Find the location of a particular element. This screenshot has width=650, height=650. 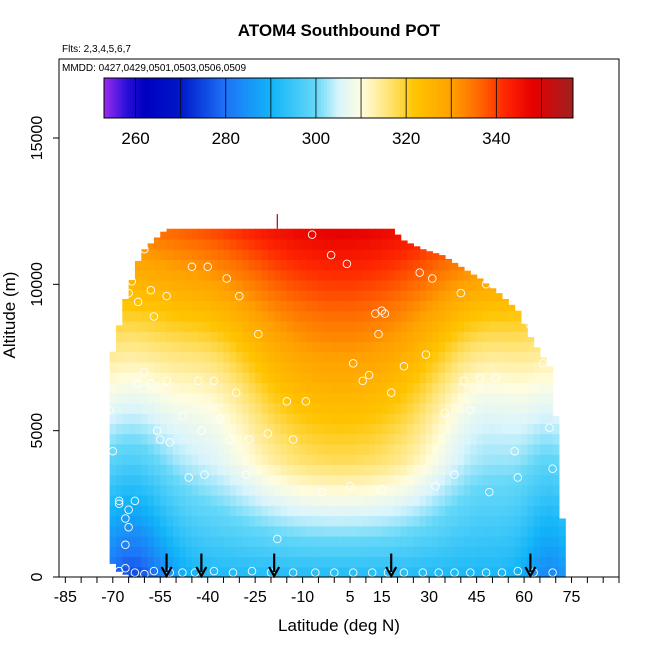

colorbar: 260 280 300 320 340 is located at coordinates (338, 112).